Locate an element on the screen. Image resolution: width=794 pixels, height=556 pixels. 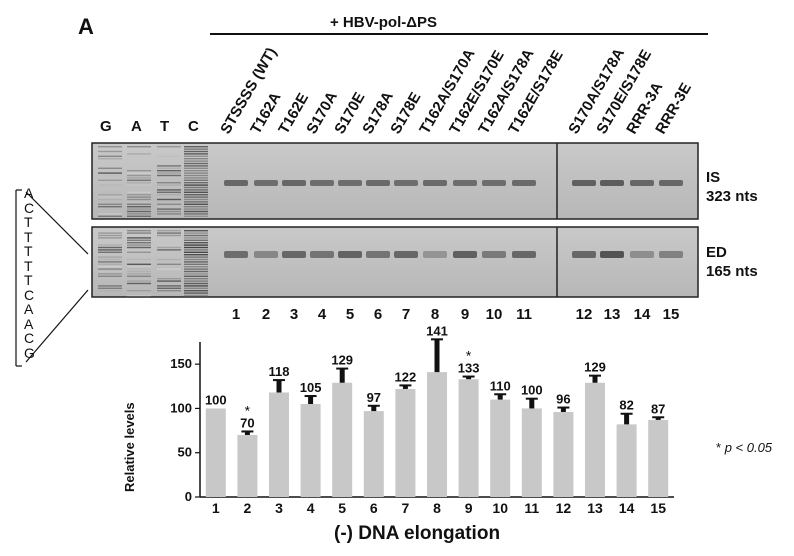
band-is-size: 323 nts is located at coordinates (732, 196).